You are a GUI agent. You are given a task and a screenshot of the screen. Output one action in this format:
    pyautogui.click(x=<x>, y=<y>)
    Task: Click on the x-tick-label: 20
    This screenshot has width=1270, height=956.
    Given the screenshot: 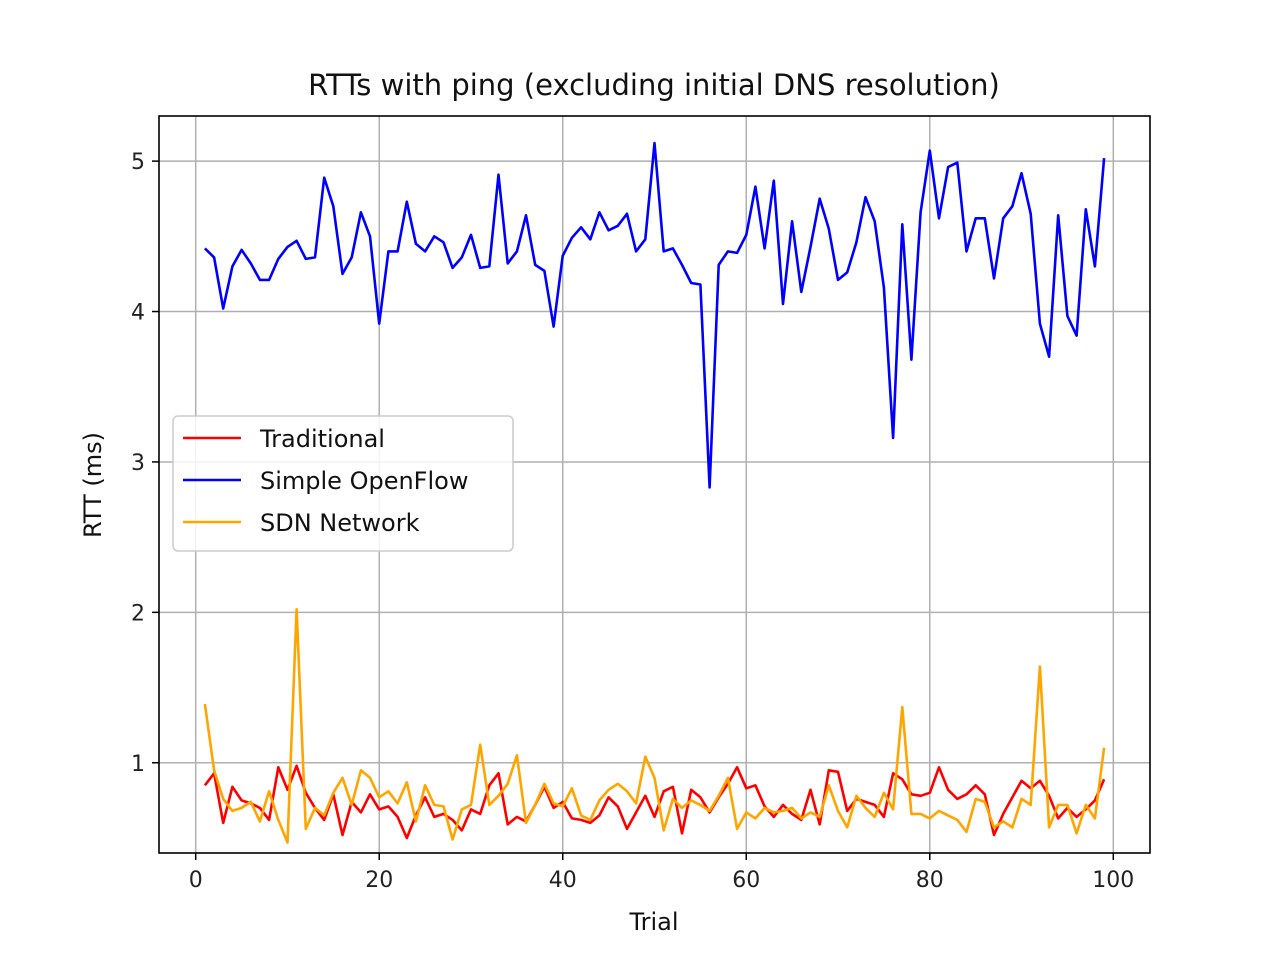 What is the action you would take?
    pyautogui.click(x=379, y=880)
    